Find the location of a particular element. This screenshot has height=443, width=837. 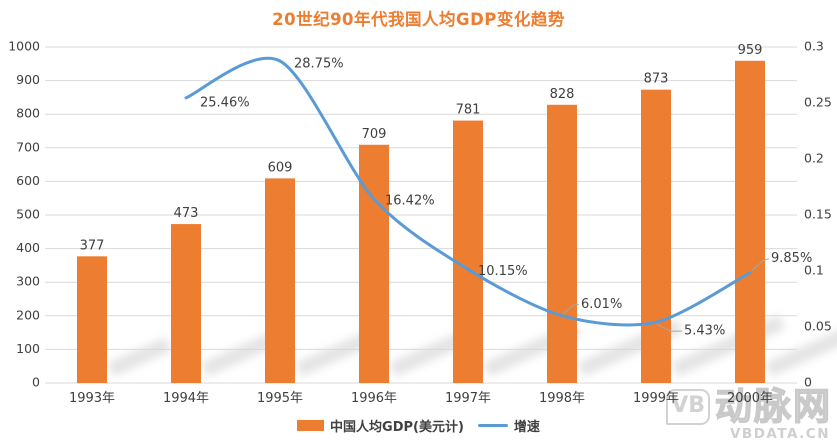

bar-value-label: 473 is located at coordinates (186, 213).